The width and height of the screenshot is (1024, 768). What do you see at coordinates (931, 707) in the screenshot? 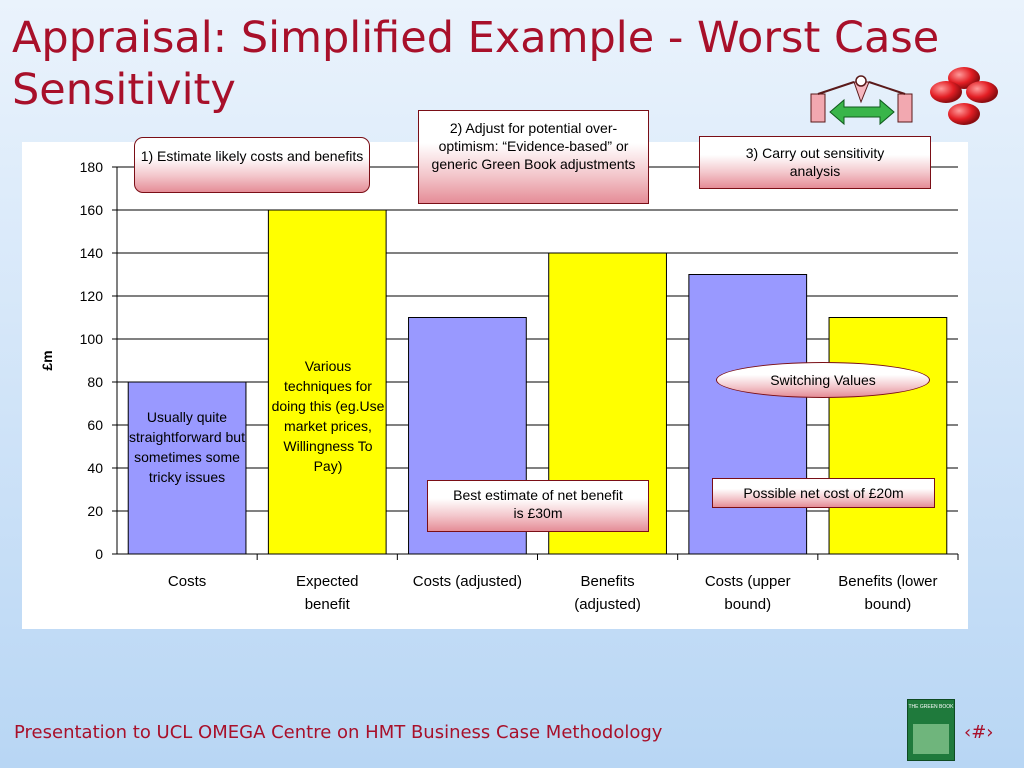
I see `green-book-logo-text: THE GREEN BOOK` at bounding box center [931, 707].